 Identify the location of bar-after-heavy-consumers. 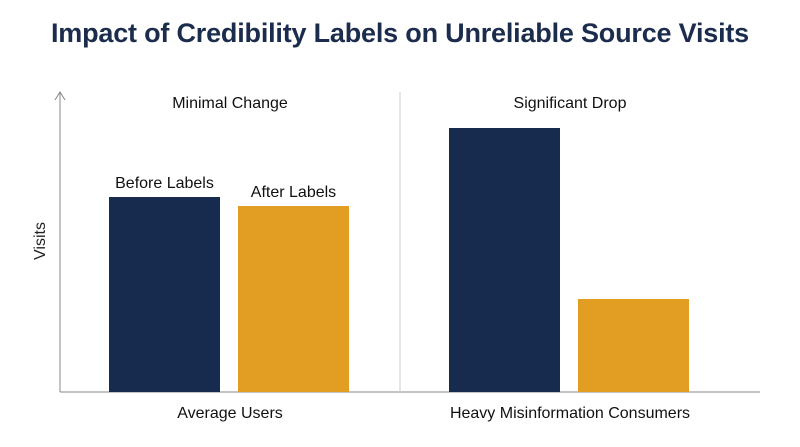
(633, 345).